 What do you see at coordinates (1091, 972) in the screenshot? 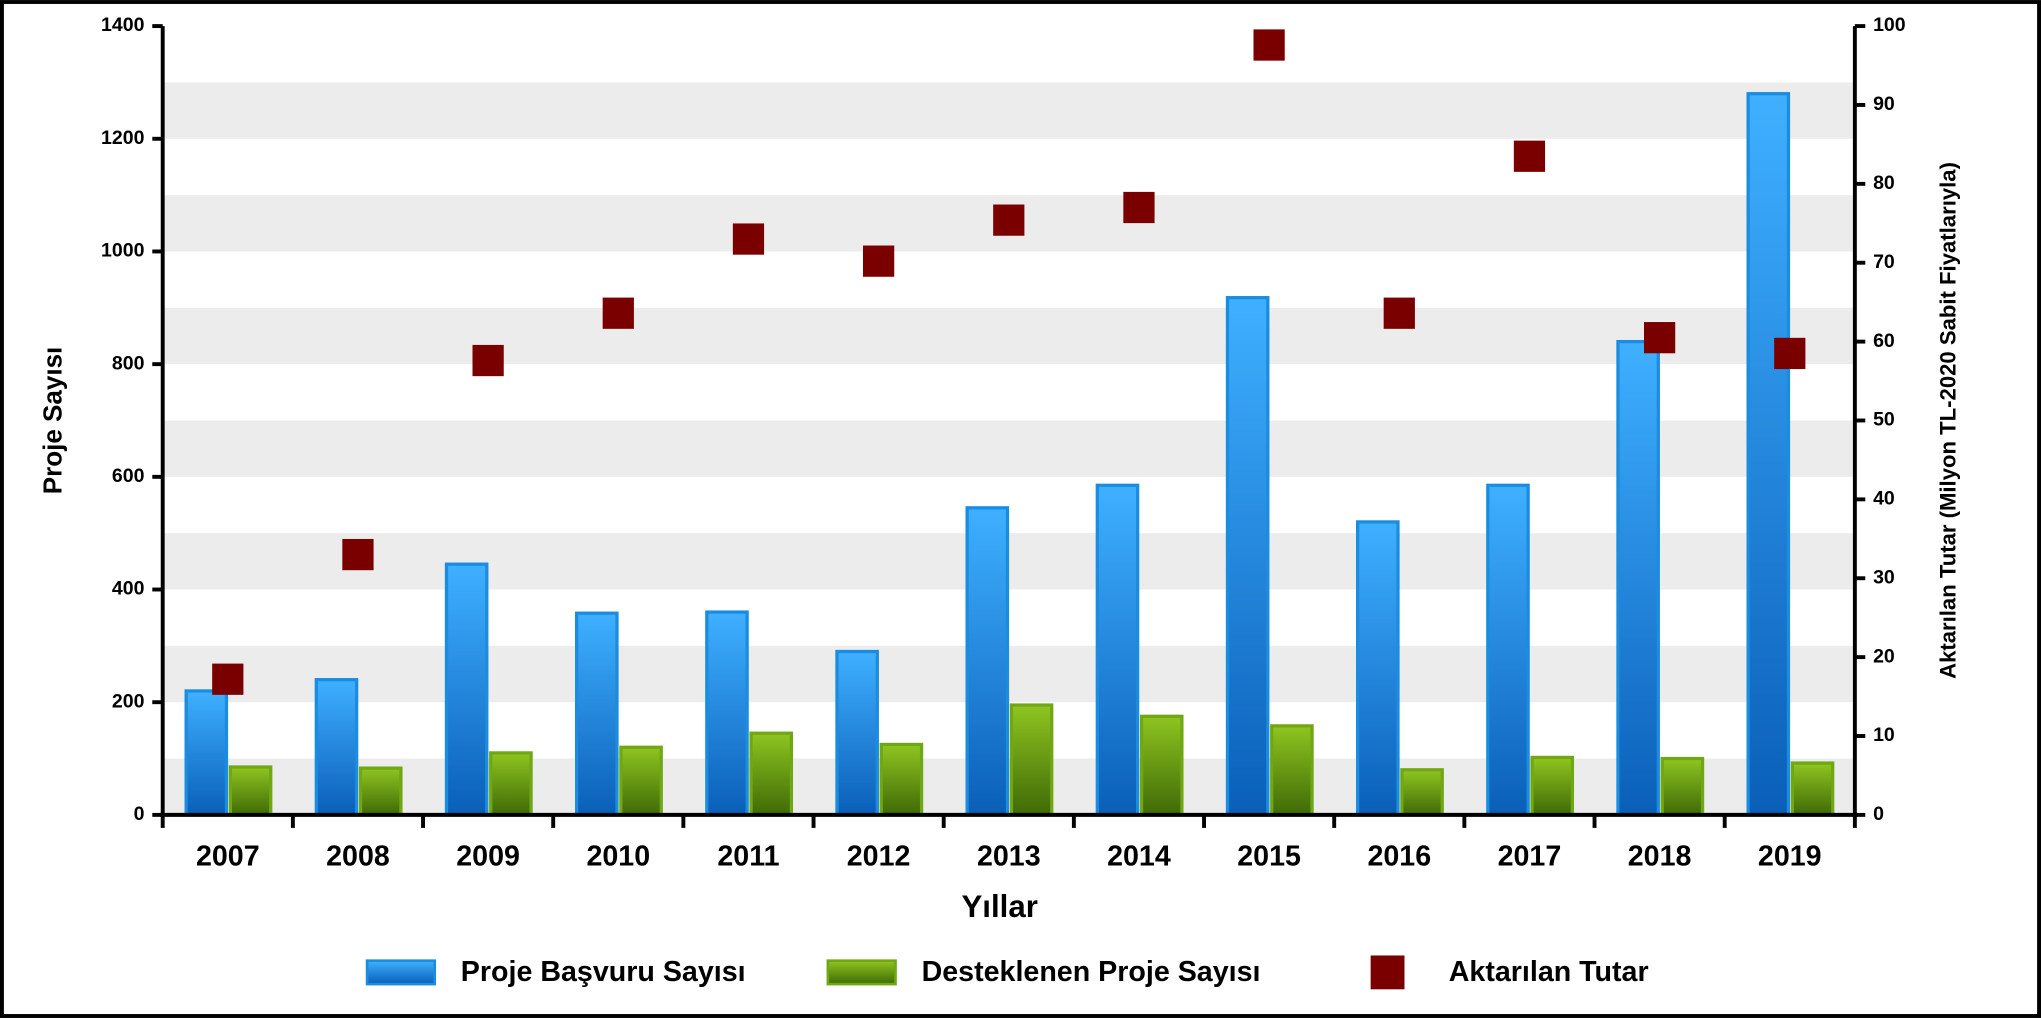
I see `legend-label: Desteklenen Proje Sayısı` at bounding box center [1091, 972].